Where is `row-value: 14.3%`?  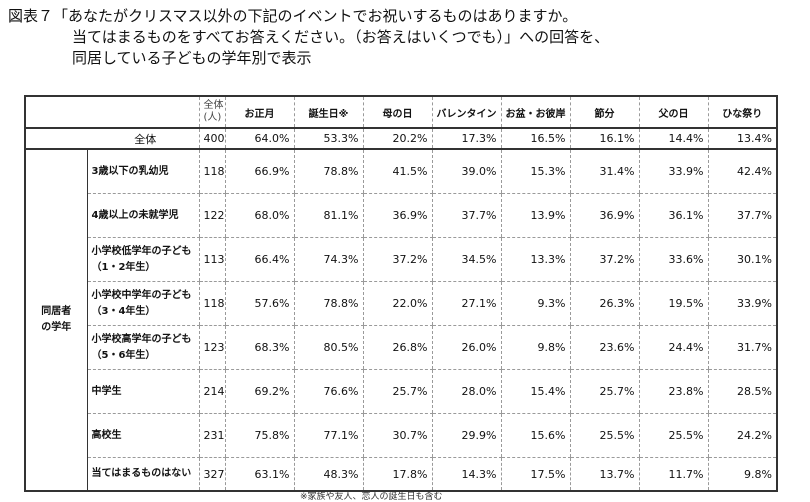
row-value: 14.3% is located at coordinates (466, 474).